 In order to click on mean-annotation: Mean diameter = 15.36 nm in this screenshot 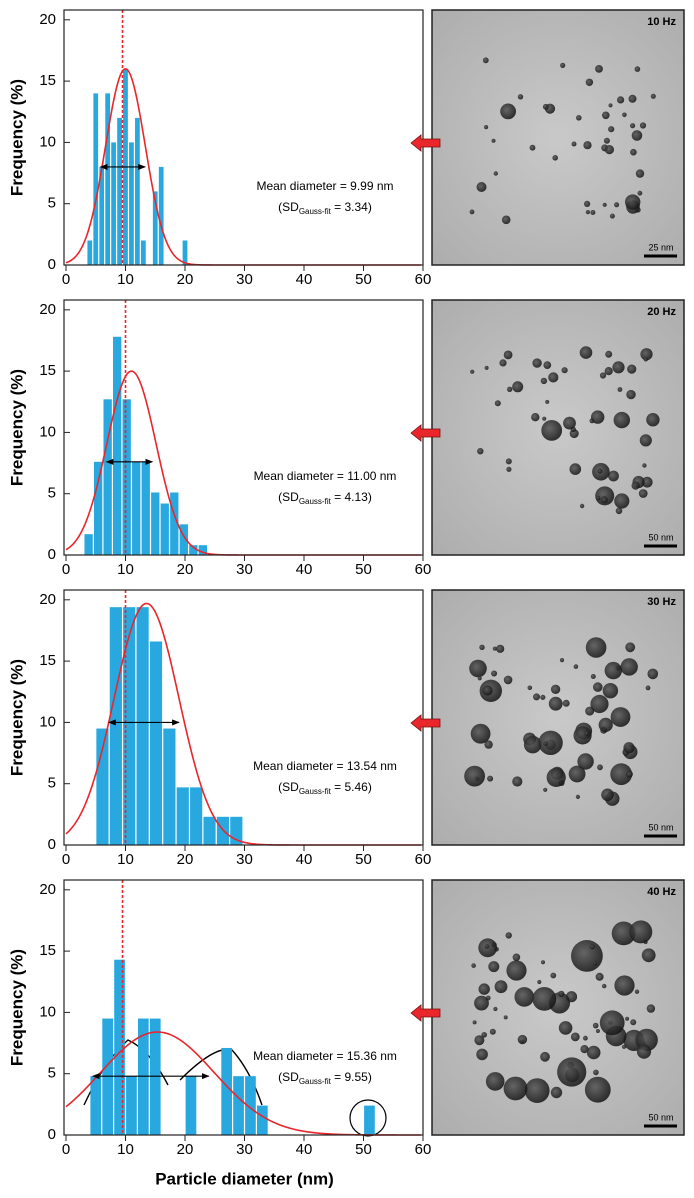, I will do `click(325, 1056)`.